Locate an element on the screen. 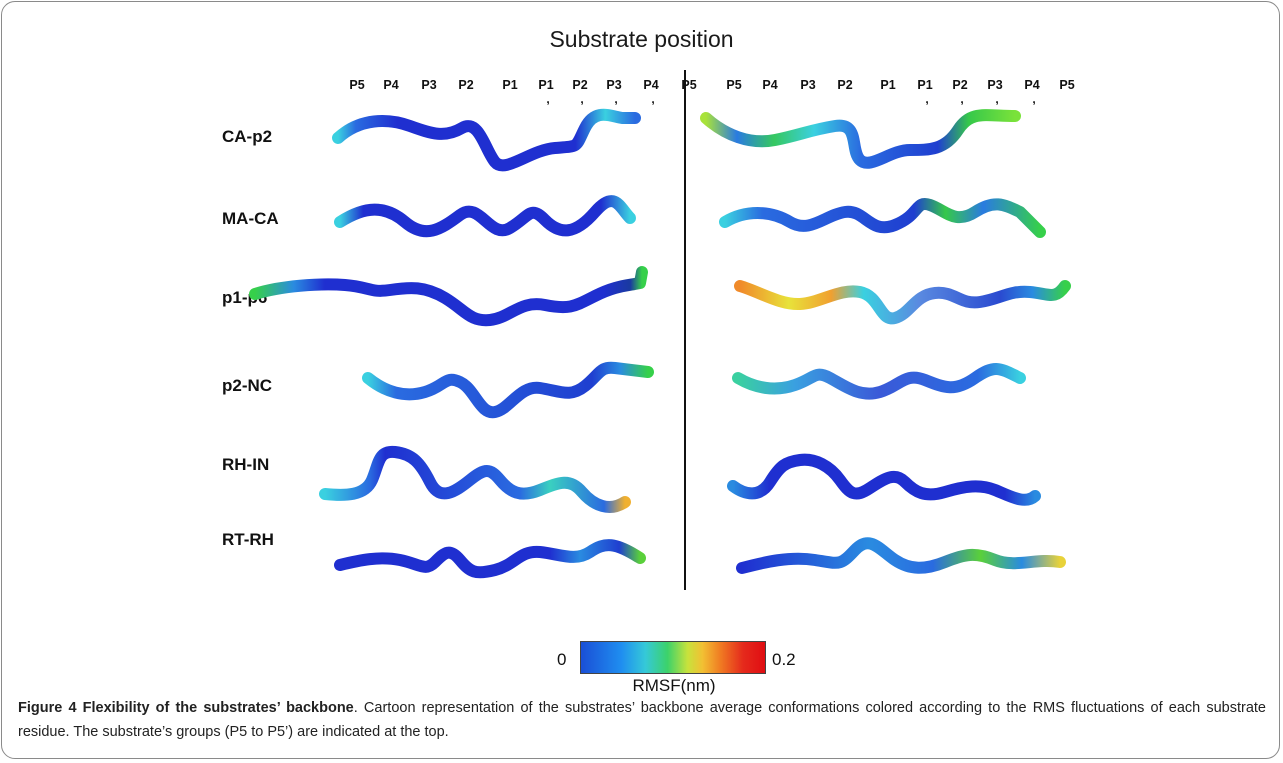 The height and width of the screenshot is (763, 1283). row-label-ma-ca: MA-CA is located at coordinates (250, 218).